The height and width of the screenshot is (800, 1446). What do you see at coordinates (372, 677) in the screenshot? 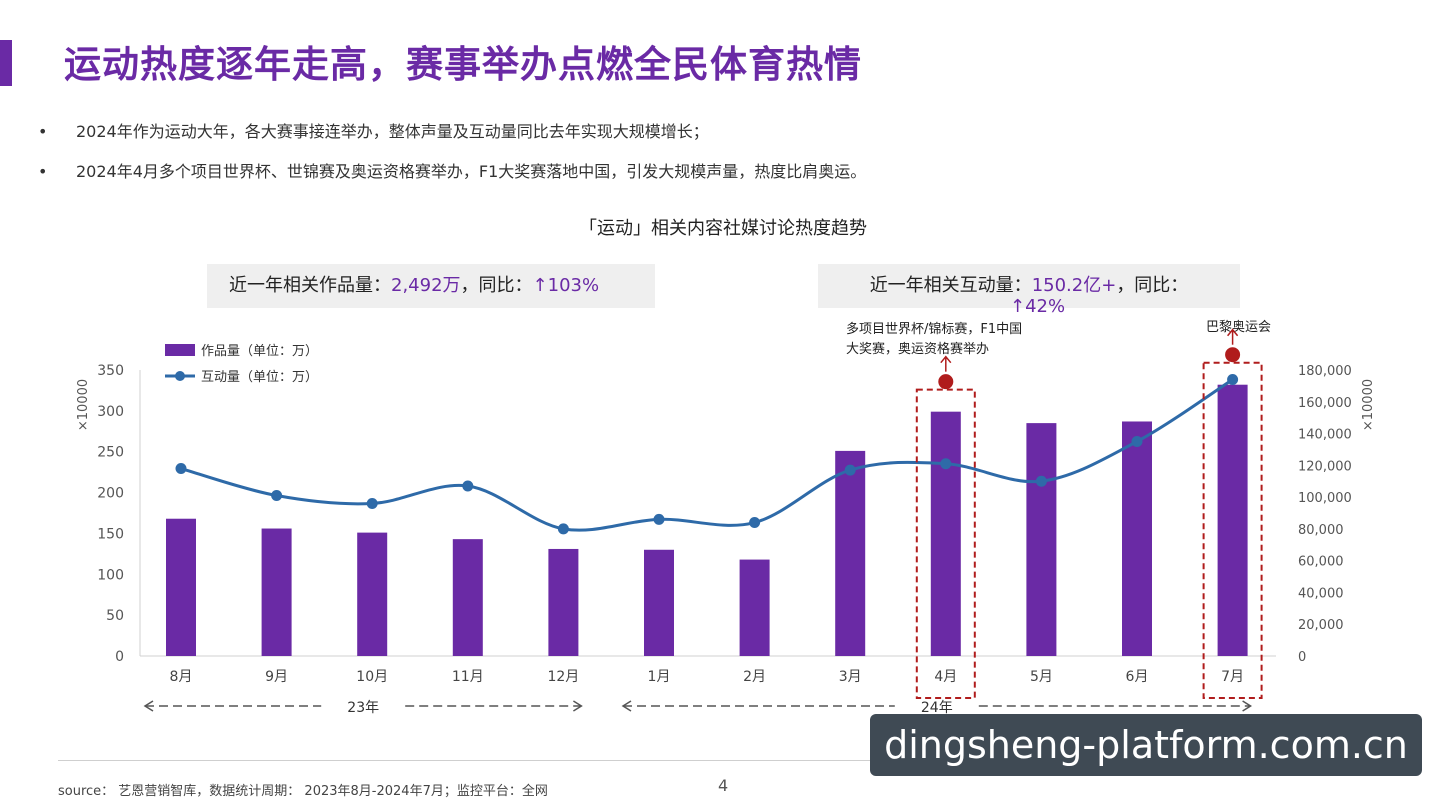
I see `x-tick-label: 10月` at bounding box center [372, 677].